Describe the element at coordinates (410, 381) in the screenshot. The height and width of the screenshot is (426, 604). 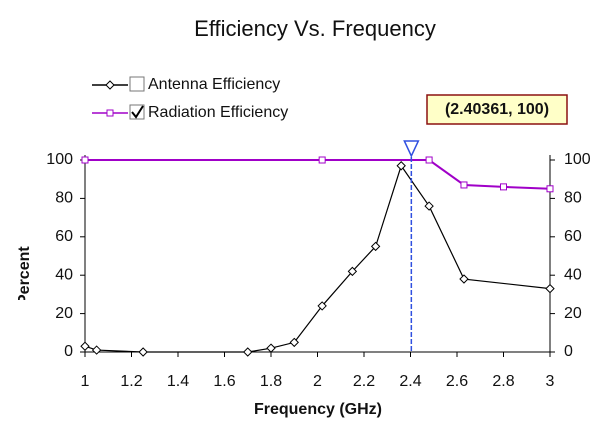
I see `x-tick-label: 2.4` at that location.